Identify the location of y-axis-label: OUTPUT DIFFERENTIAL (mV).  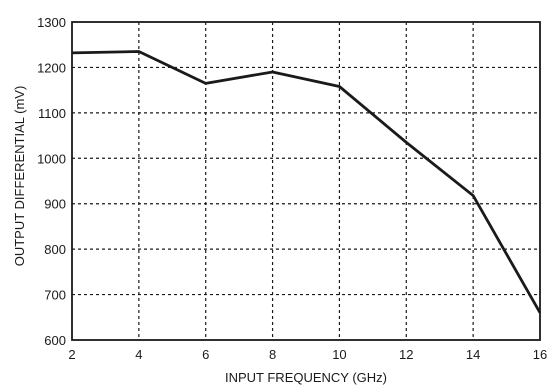
(19, 176).